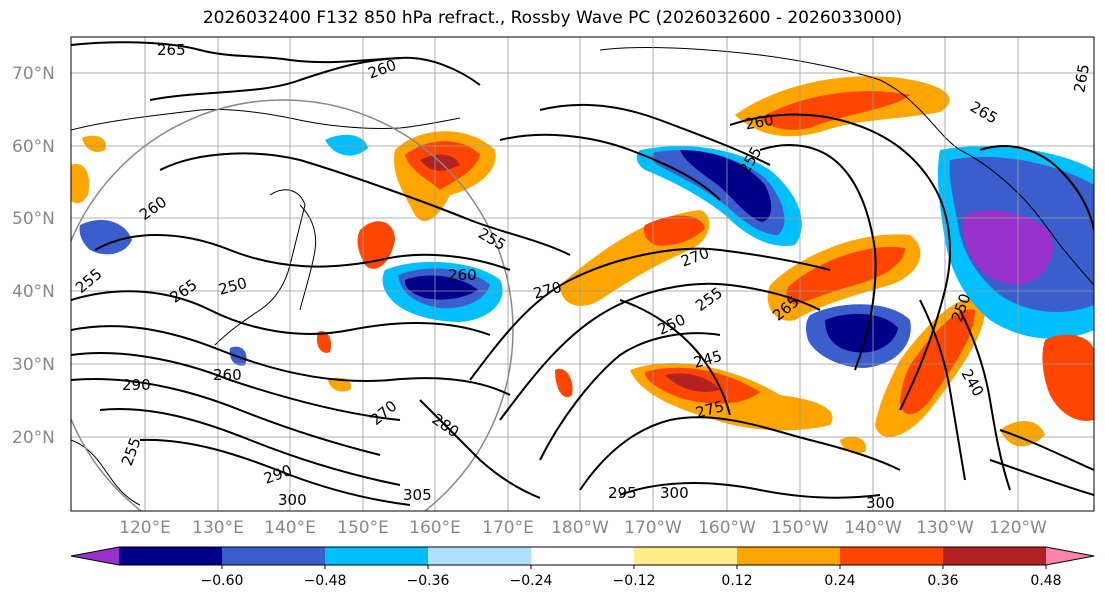  What do you see at coordinates (33, 219) in the screenshot?
I see `lat-label: 50°N` at bounding box center [33, 219].